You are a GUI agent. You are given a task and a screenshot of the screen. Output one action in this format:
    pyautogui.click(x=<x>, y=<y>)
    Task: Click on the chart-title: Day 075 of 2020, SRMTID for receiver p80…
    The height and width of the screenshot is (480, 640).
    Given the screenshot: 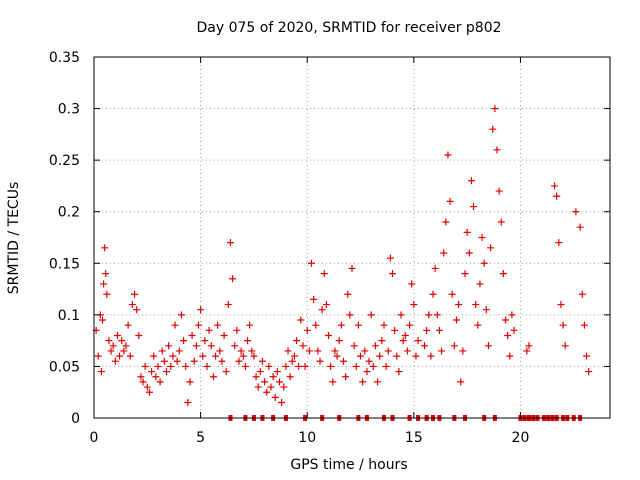 What is the action you would take?
    pyautogui.click(x=348, y=28)
    